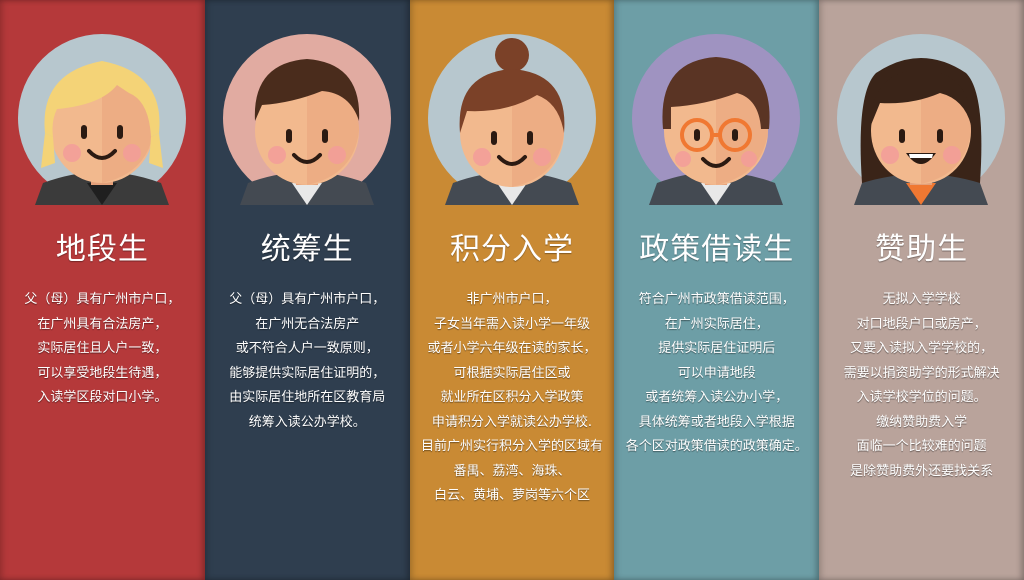 Image resolution: width=1024 pixels, height=580 pixels. Describe the element at coordinates (921, 373) in the screenshot. I see `description-line: 需要以捐资助学的形式解决` at that location.